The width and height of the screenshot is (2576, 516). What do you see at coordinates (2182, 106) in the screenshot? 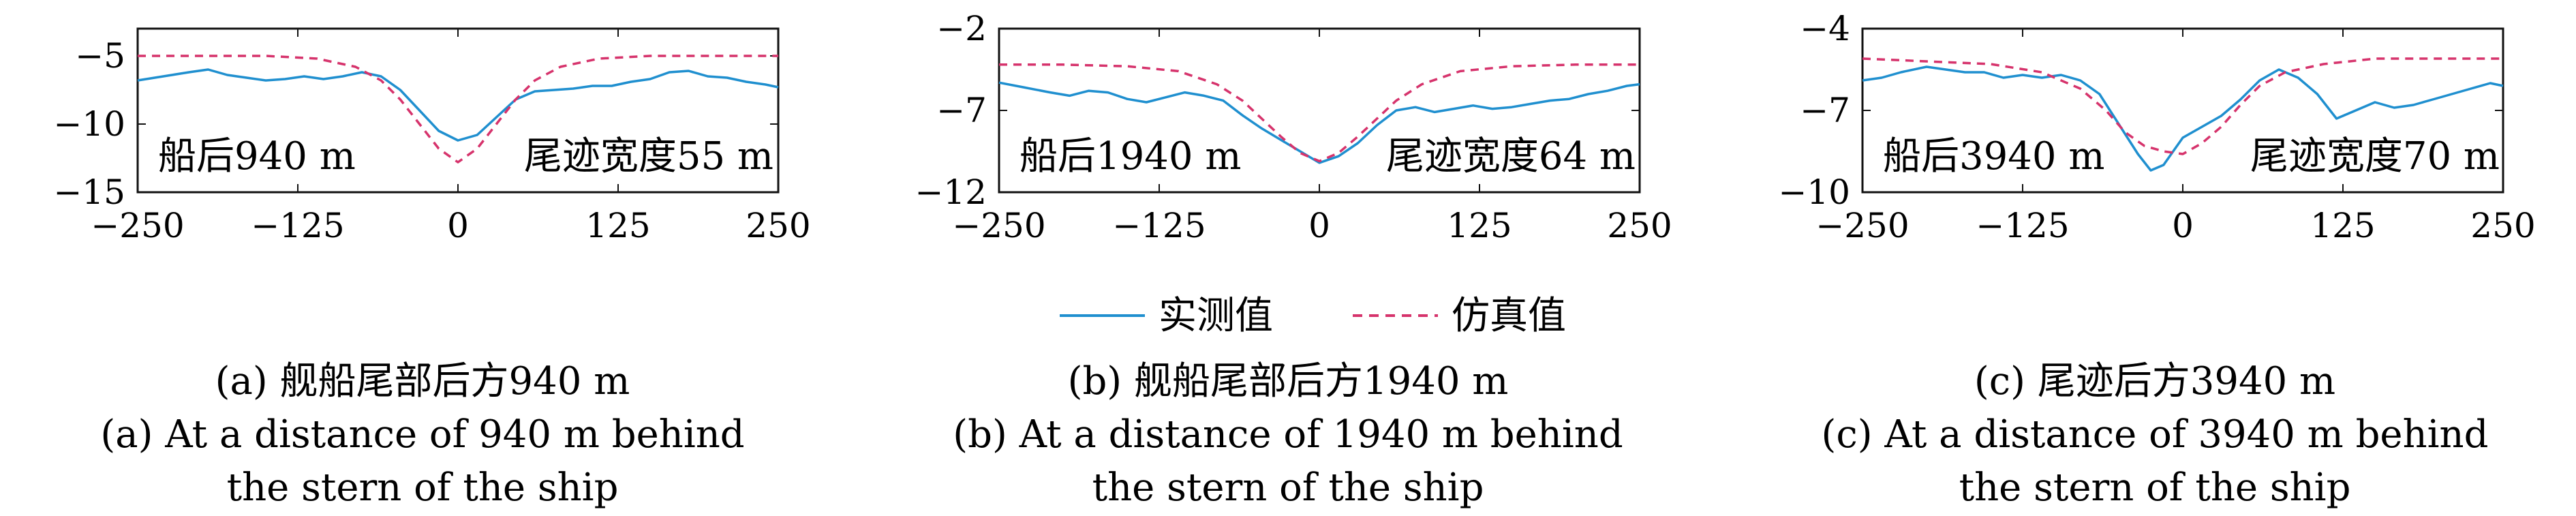
I see `series-simulated-c` at bounding box center [2182, 106].